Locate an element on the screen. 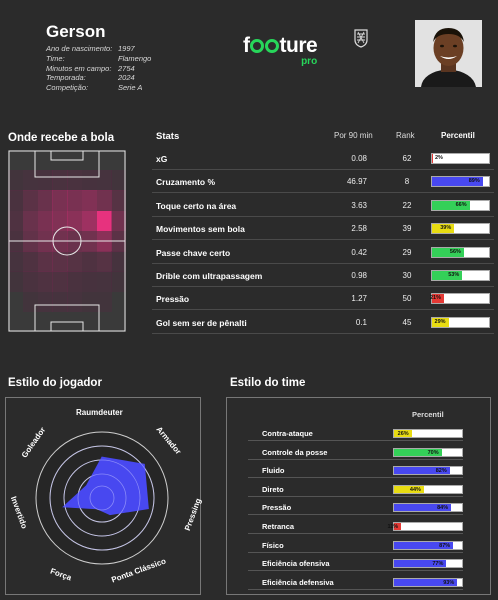 The image size is (498, 600). radar-ring-overlay is located at coordinates (102, 498).